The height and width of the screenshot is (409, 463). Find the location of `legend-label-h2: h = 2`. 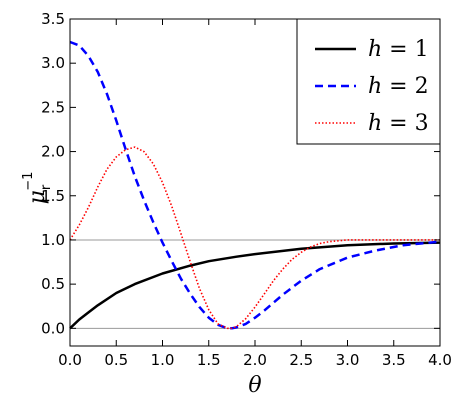

legend-label-h2: h = 2 is located at coordinates (398, 86).